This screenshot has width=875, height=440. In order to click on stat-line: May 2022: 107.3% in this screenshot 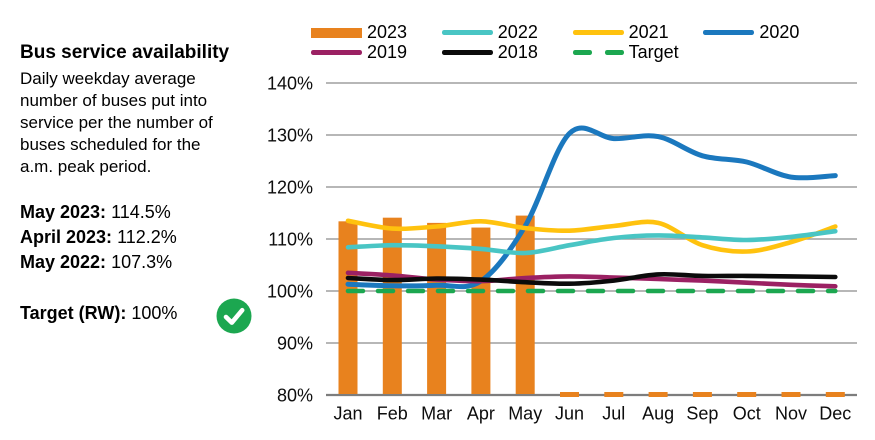, I will do `click(142, 262)`.